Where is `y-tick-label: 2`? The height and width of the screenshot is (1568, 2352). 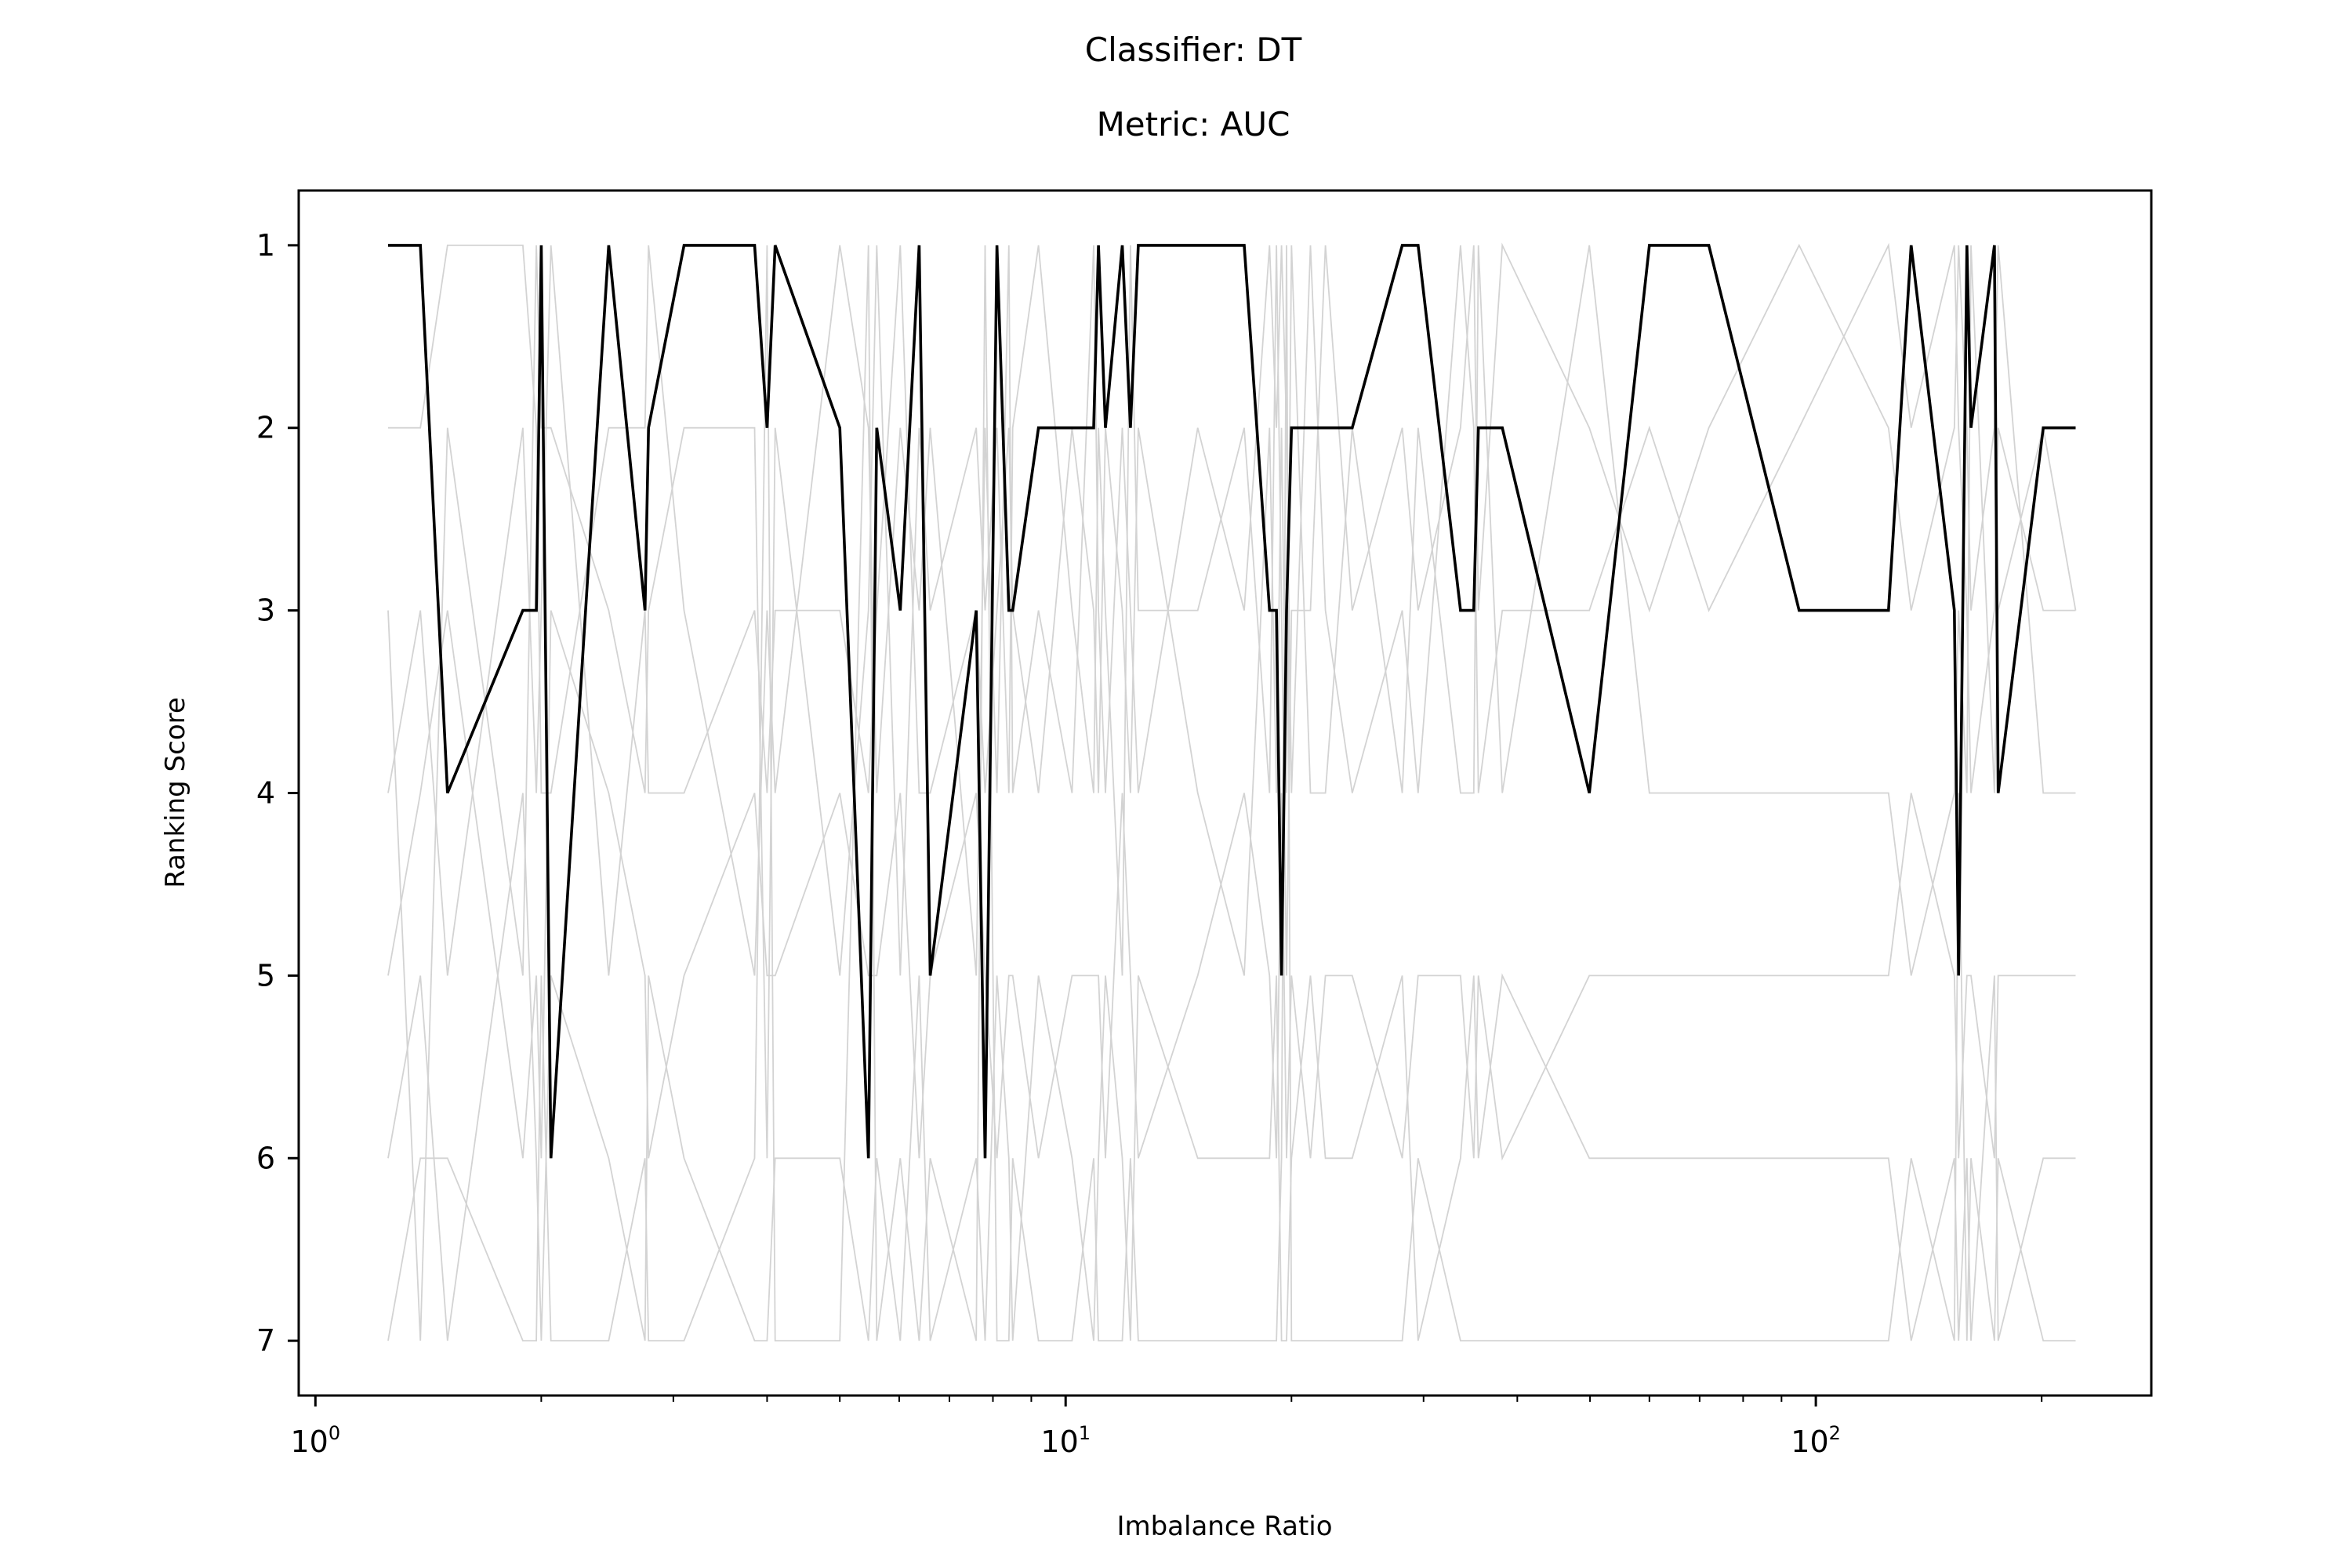
y-tick-label: 2 is located at coordinates (265, 428).